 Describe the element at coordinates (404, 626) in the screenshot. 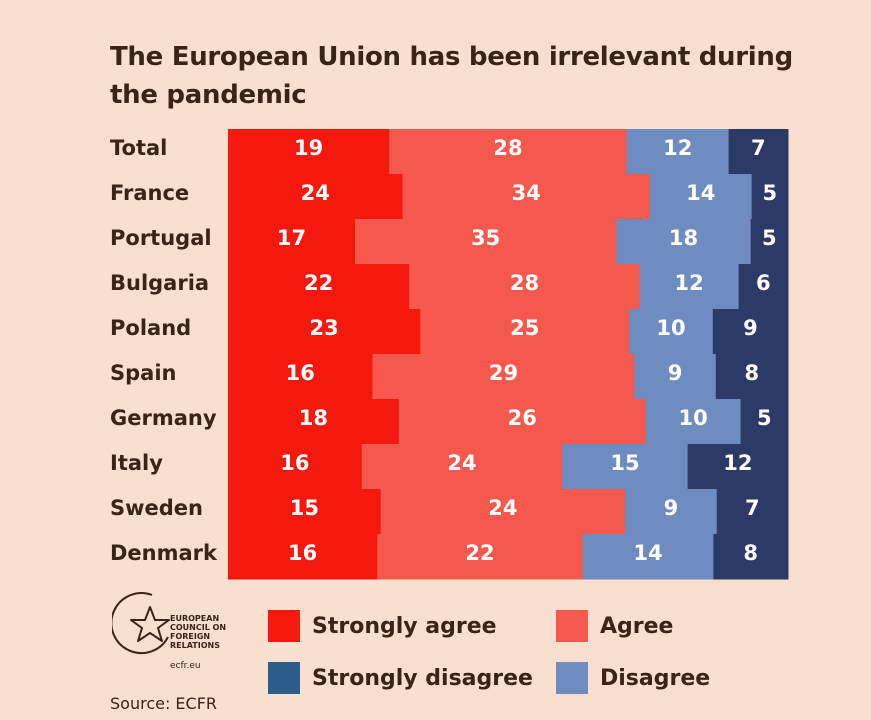

I see `legend-label-strongly-agree: Strongly agree` at that location.